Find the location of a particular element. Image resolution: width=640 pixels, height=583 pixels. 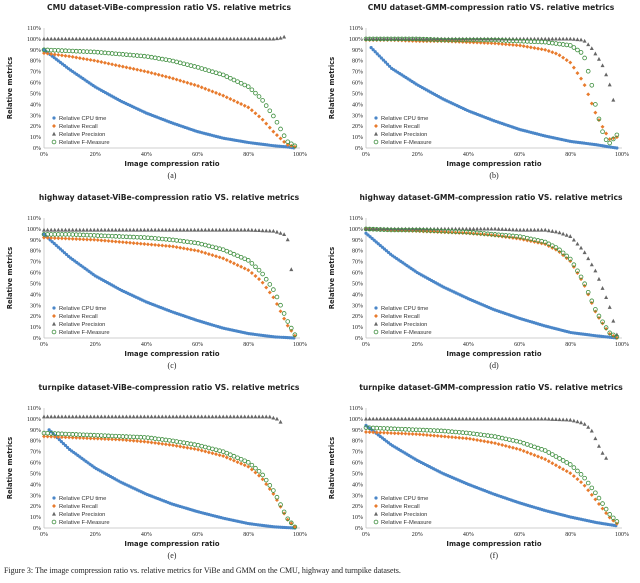

x-tick-label: 0% is located at coordinates (366, 155).